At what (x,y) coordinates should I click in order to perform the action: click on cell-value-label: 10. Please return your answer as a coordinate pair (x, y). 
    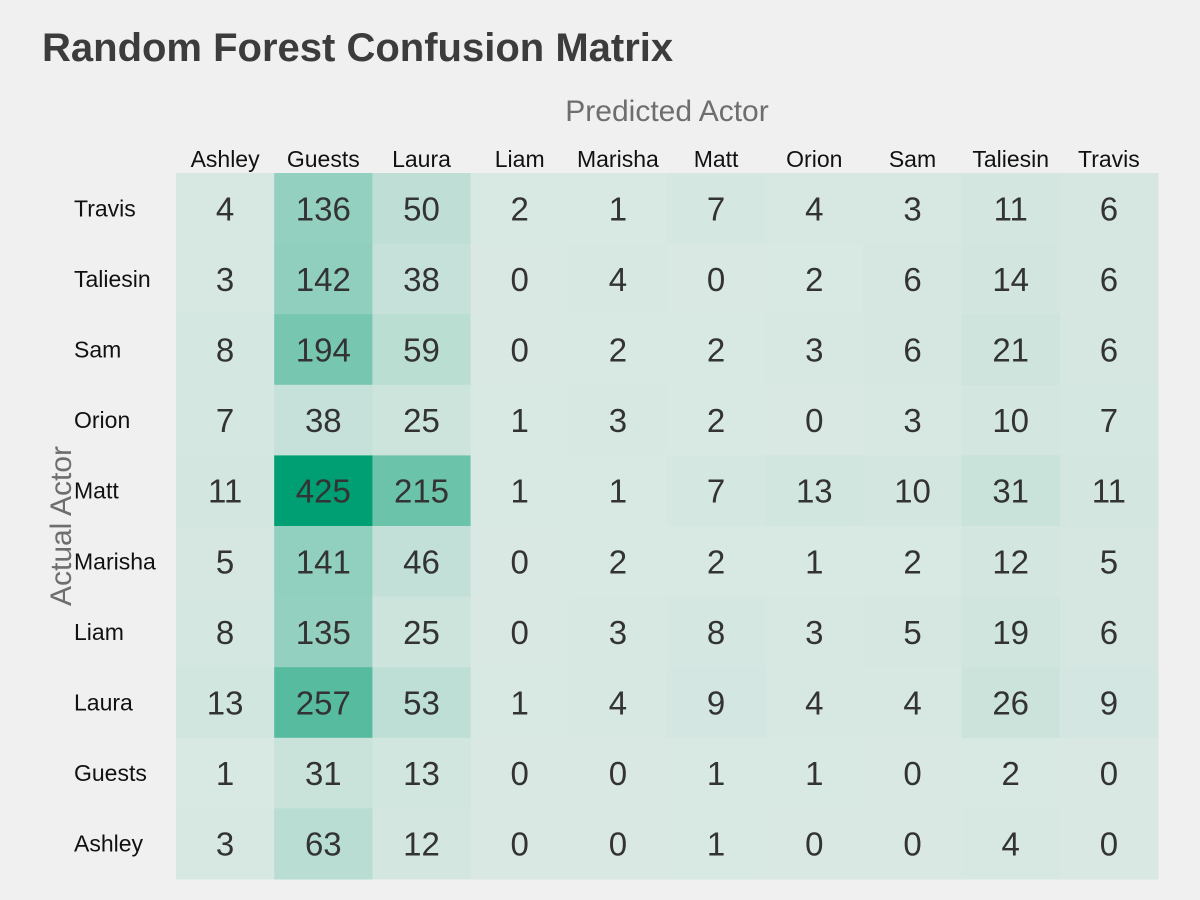
    Looking at the image, I should click on (1010, 420).